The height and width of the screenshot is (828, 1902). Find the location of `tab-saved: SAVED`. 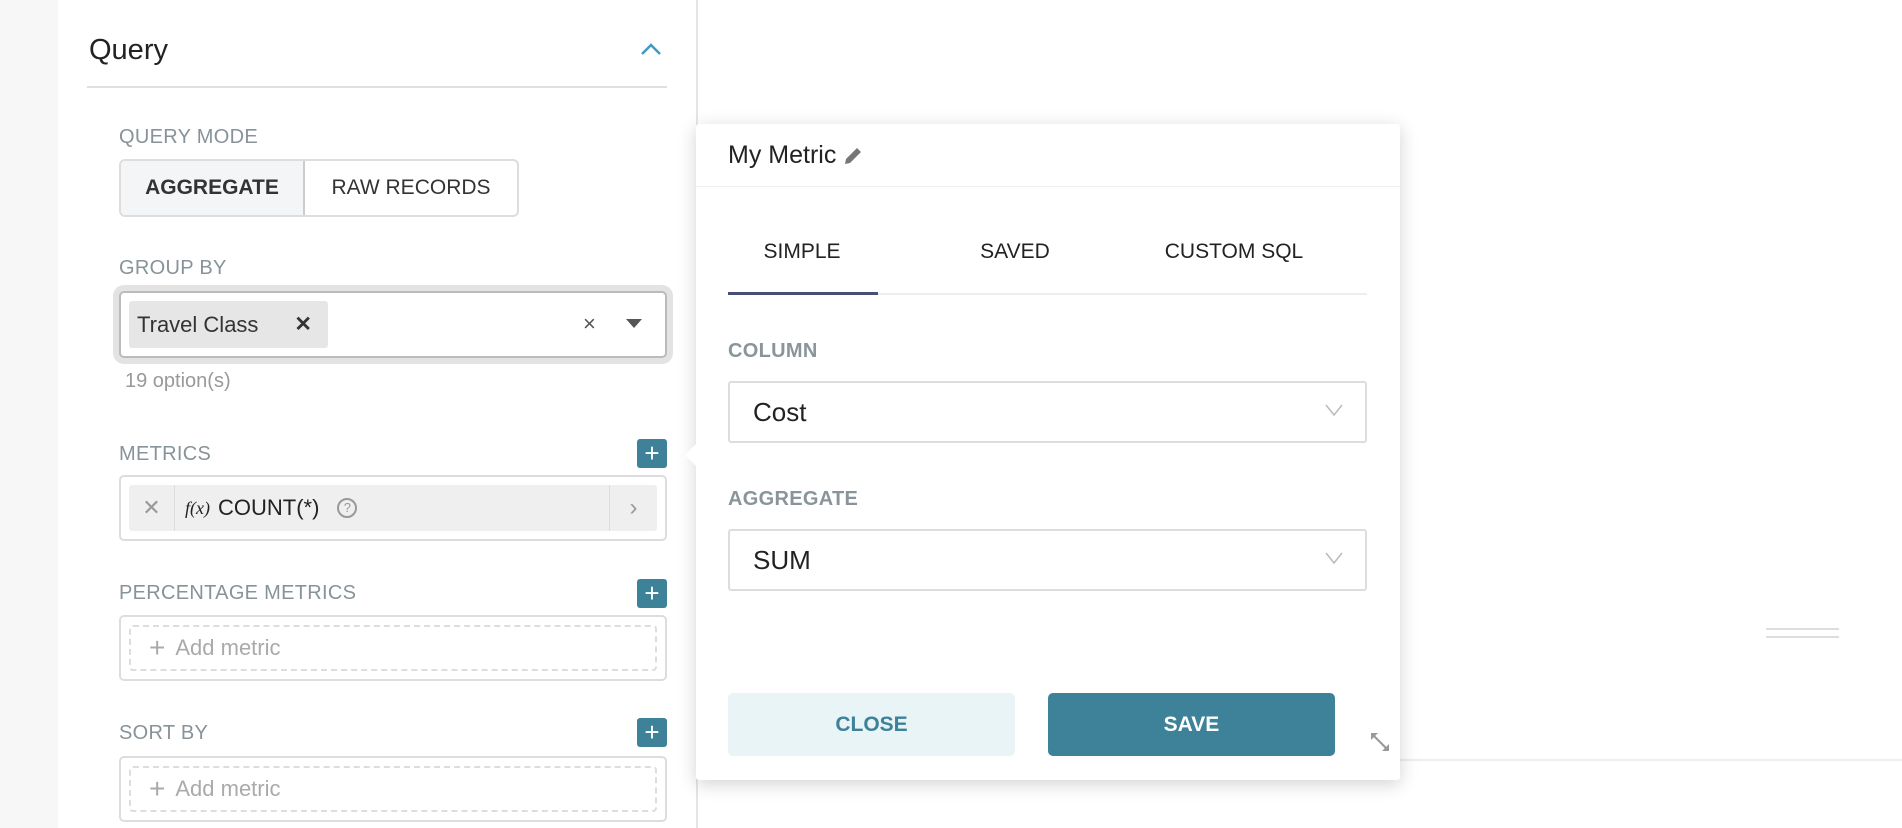

tab-saved: SAVED is located at coordinates (1015, 251).